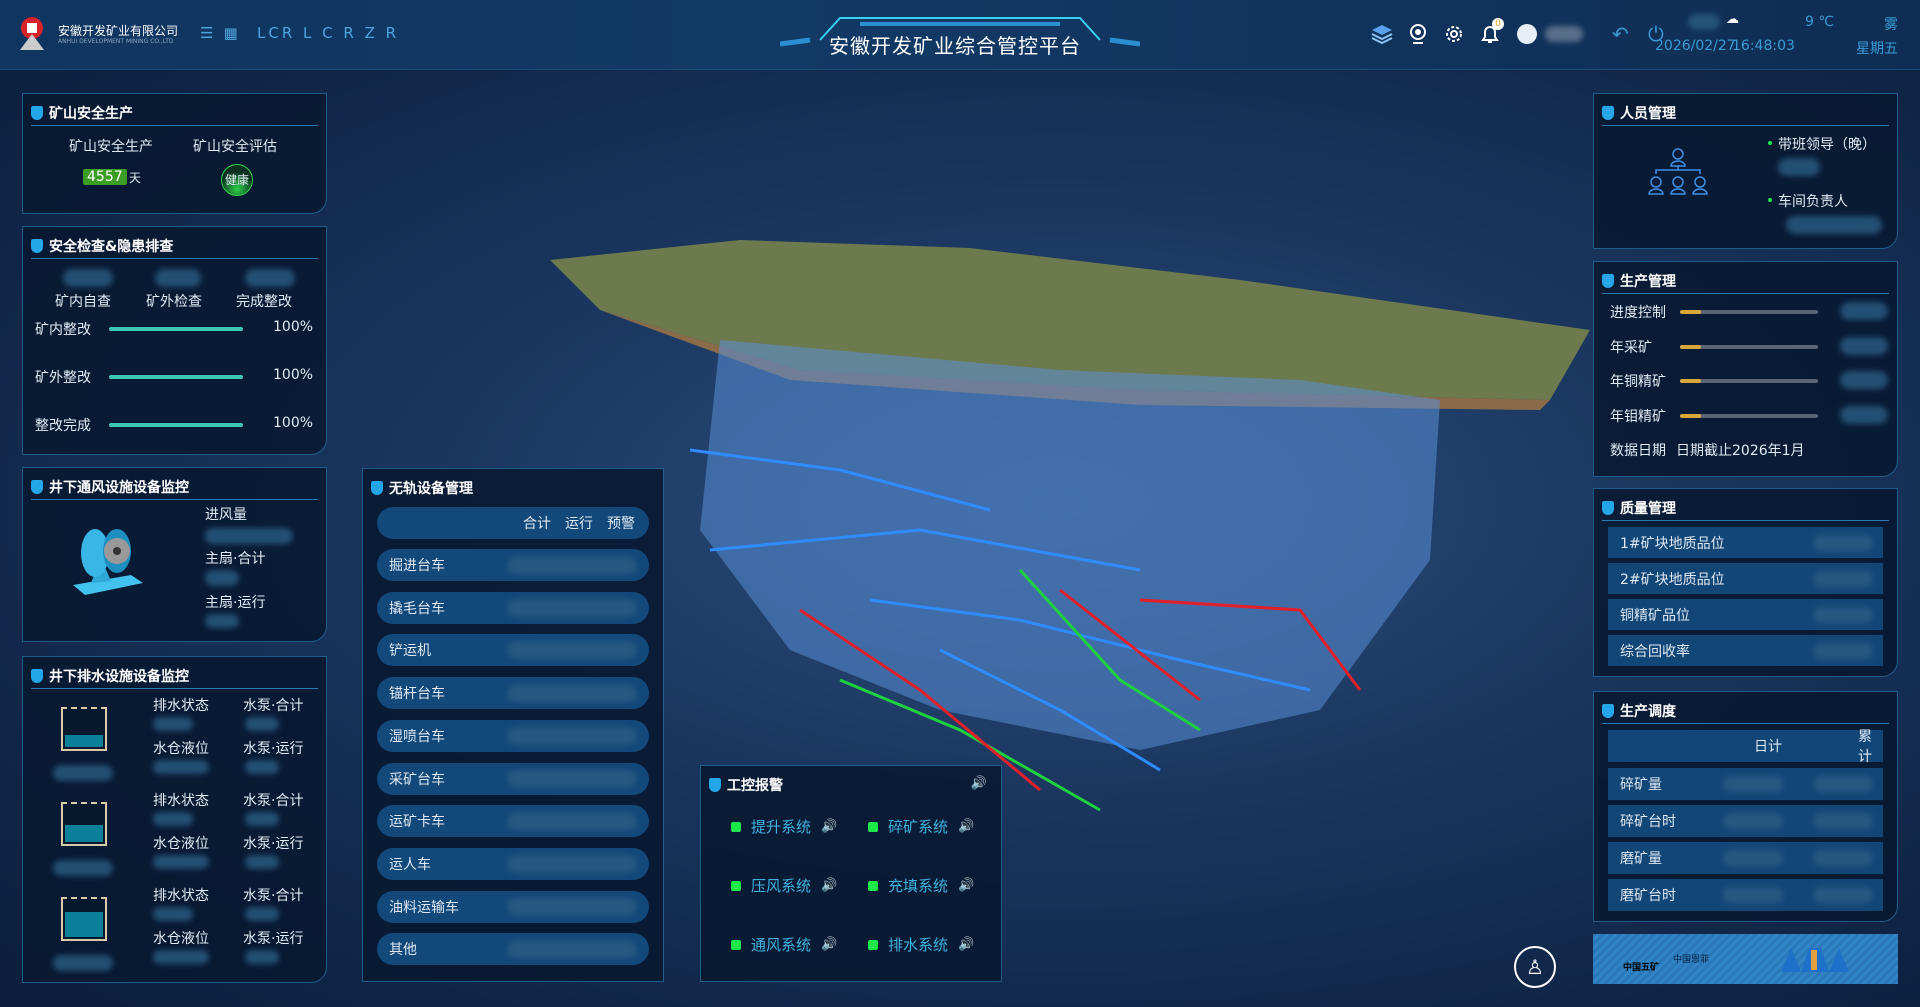  Describe the element at coordinates (105, 177) in the screenshot. I see `safety-days-value: 4557` at that location.